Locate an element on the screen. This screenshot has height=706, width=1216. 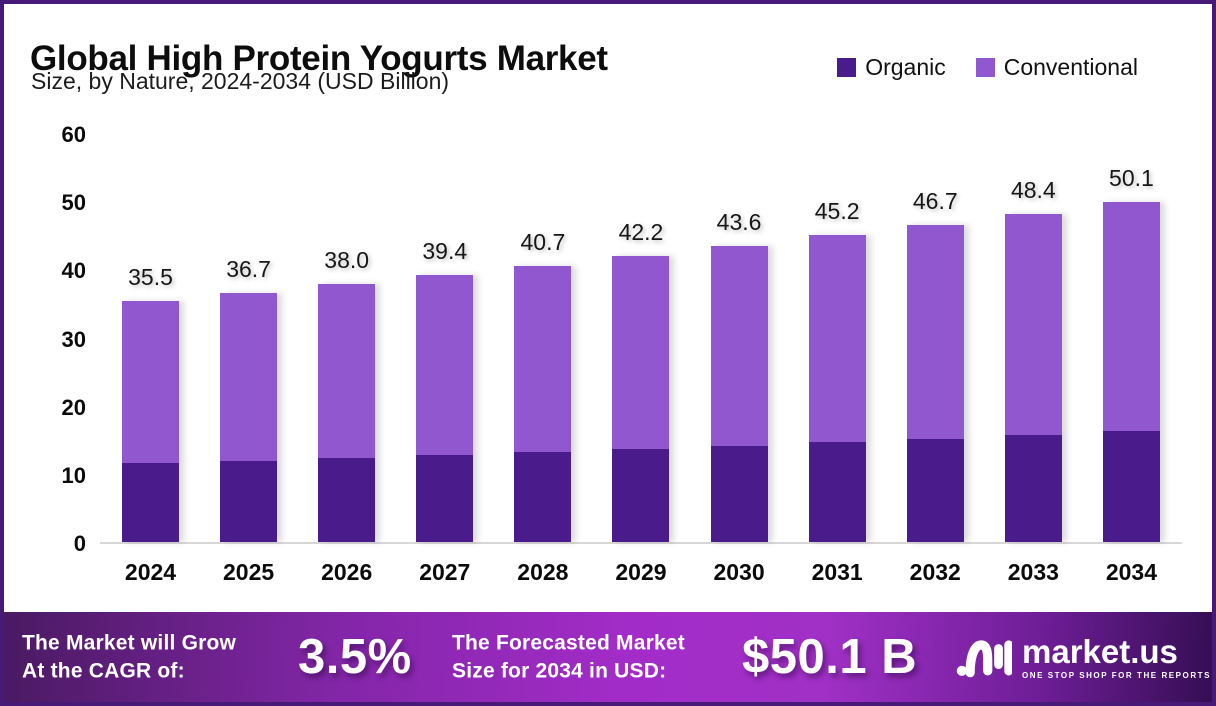
brand-tagline: ONE STOP SHOP FOR THE REPORTS is located at coordinates (1116, 675).